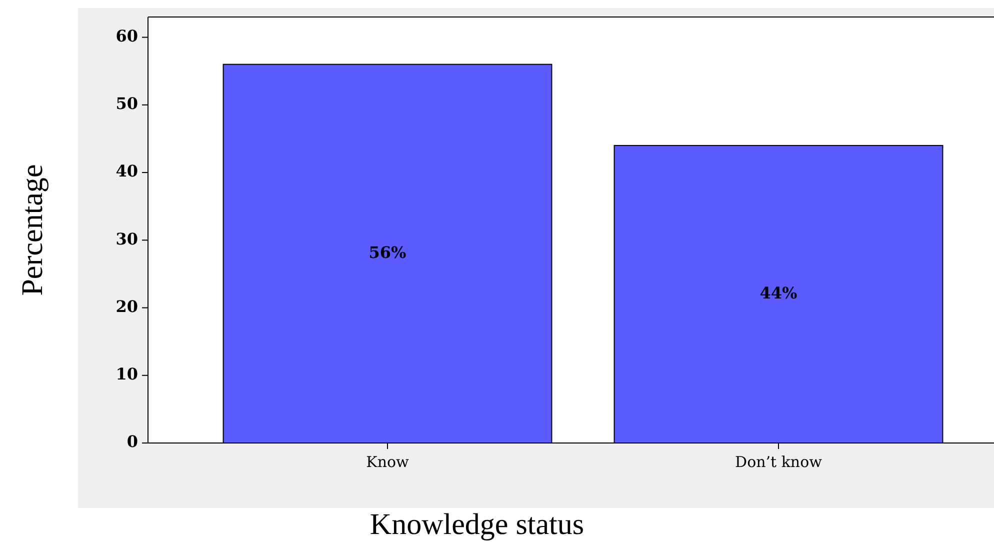  What do you see at coordinates (127, 306) in the screenshot?
I see `y-tick-label: 20` at bounding box center [127, 306].